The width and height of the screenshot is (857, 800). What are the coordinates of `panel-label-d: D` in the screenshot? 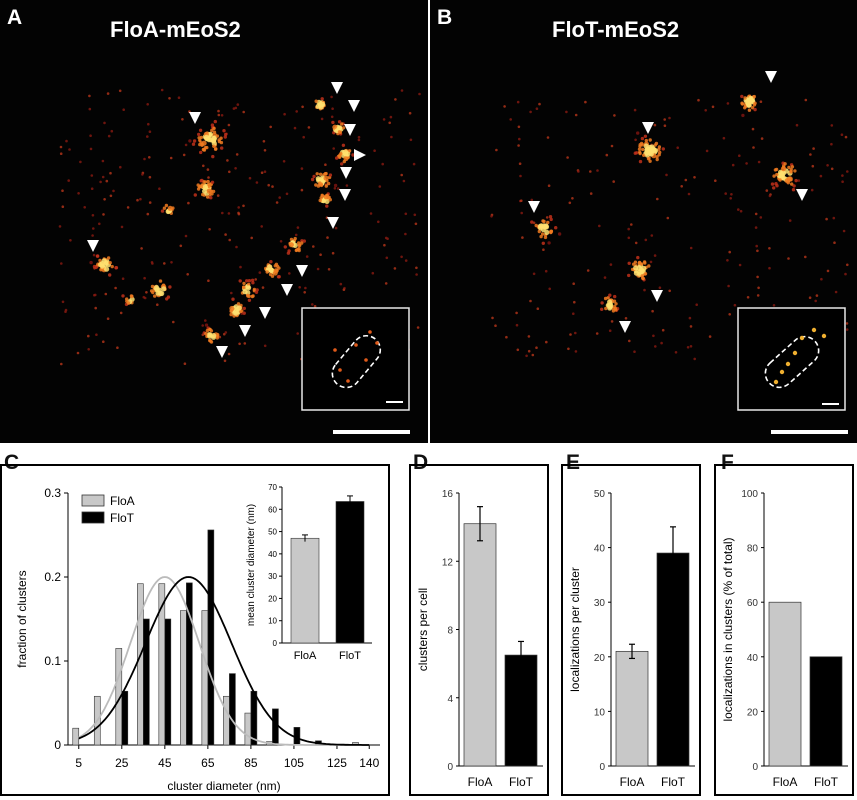 It's located at (421, 462).